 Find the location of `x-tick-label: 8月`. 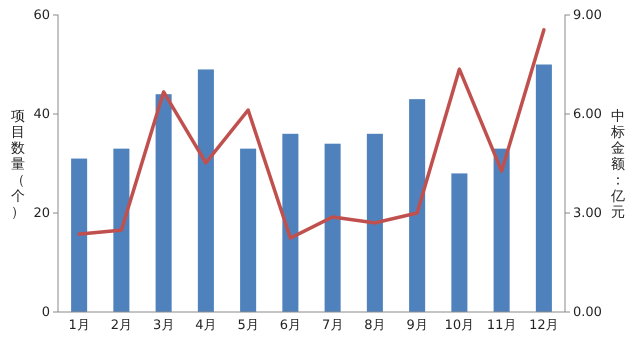

x-tick-label: 8月 is located at coordinates (375, 326).